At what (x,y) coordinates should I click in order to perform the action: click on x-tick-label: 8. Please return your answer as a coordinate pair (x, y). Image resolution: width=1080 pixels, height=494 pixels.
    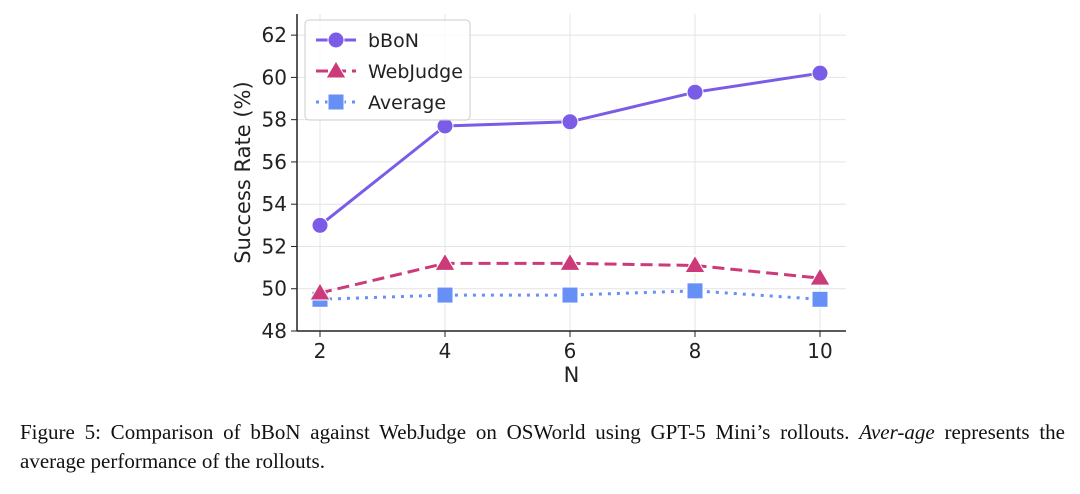
    Looking at the image, I should click on (695, 351).